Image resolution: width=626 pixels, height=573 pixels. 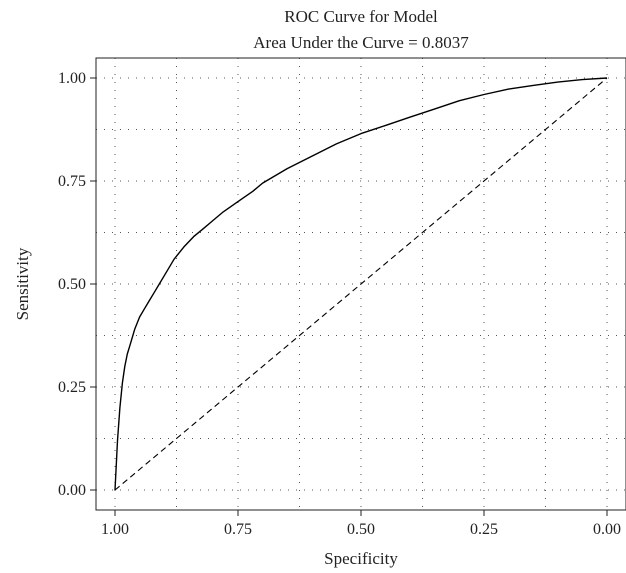 What do you see at coordinates (361, 16) in the screenshot?
I see `chart-title: ROC Curve for Model` at bounding box center [361, 16].